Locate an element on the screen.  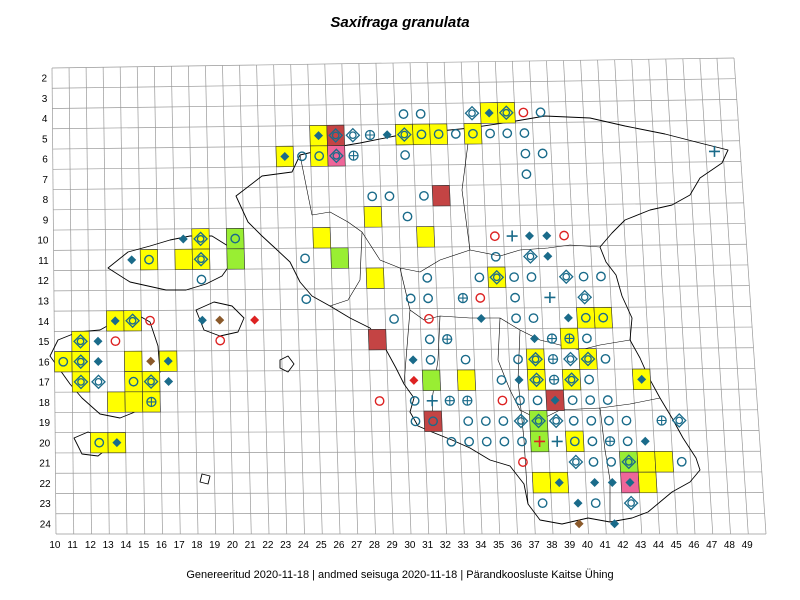
y-tick-label: 13 is located at coordinates (44, 302).